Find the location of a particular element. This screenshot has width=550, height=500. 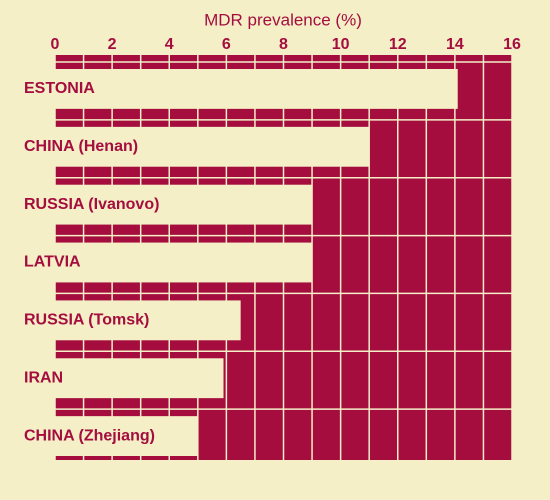

x-tick-label: 8 is located at coordinates (283, 44).